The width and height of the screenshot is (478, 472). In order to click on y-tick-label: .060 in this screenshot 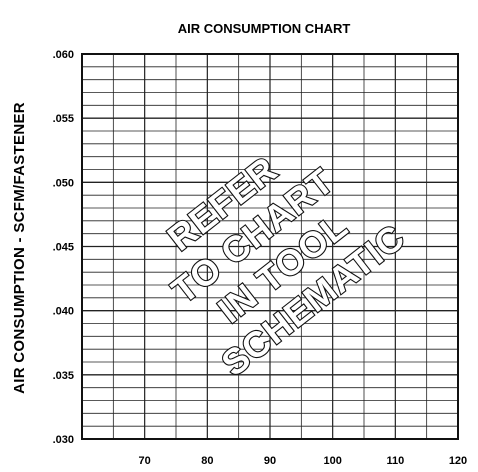, I will do `click(63, 55)`.